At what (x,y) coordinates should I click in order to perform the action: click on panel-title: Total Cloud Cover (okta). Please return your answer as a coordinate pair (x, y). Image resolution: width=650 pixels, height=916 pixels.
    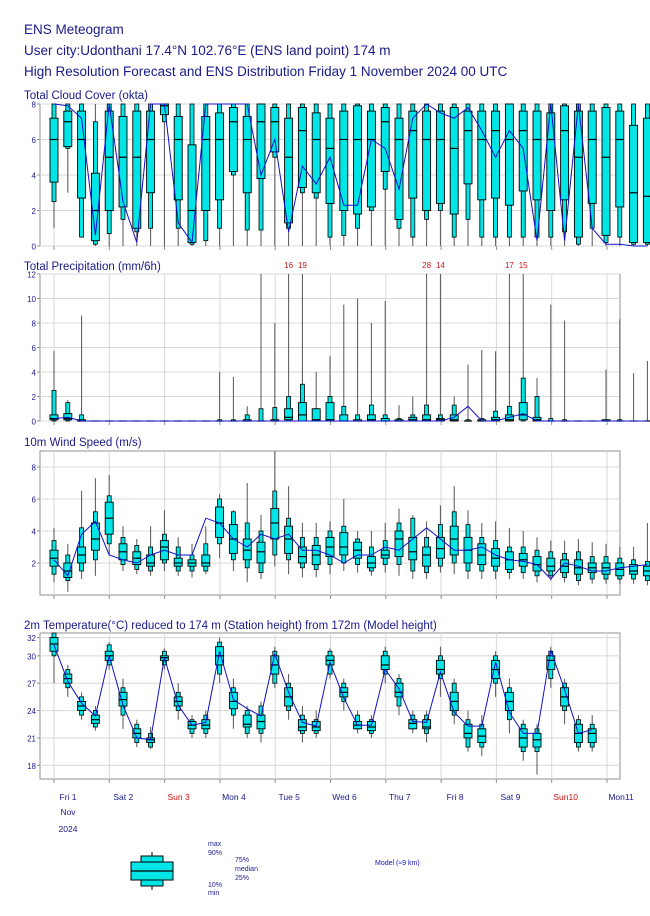
    Looking at the image, I should click on (86, 96).